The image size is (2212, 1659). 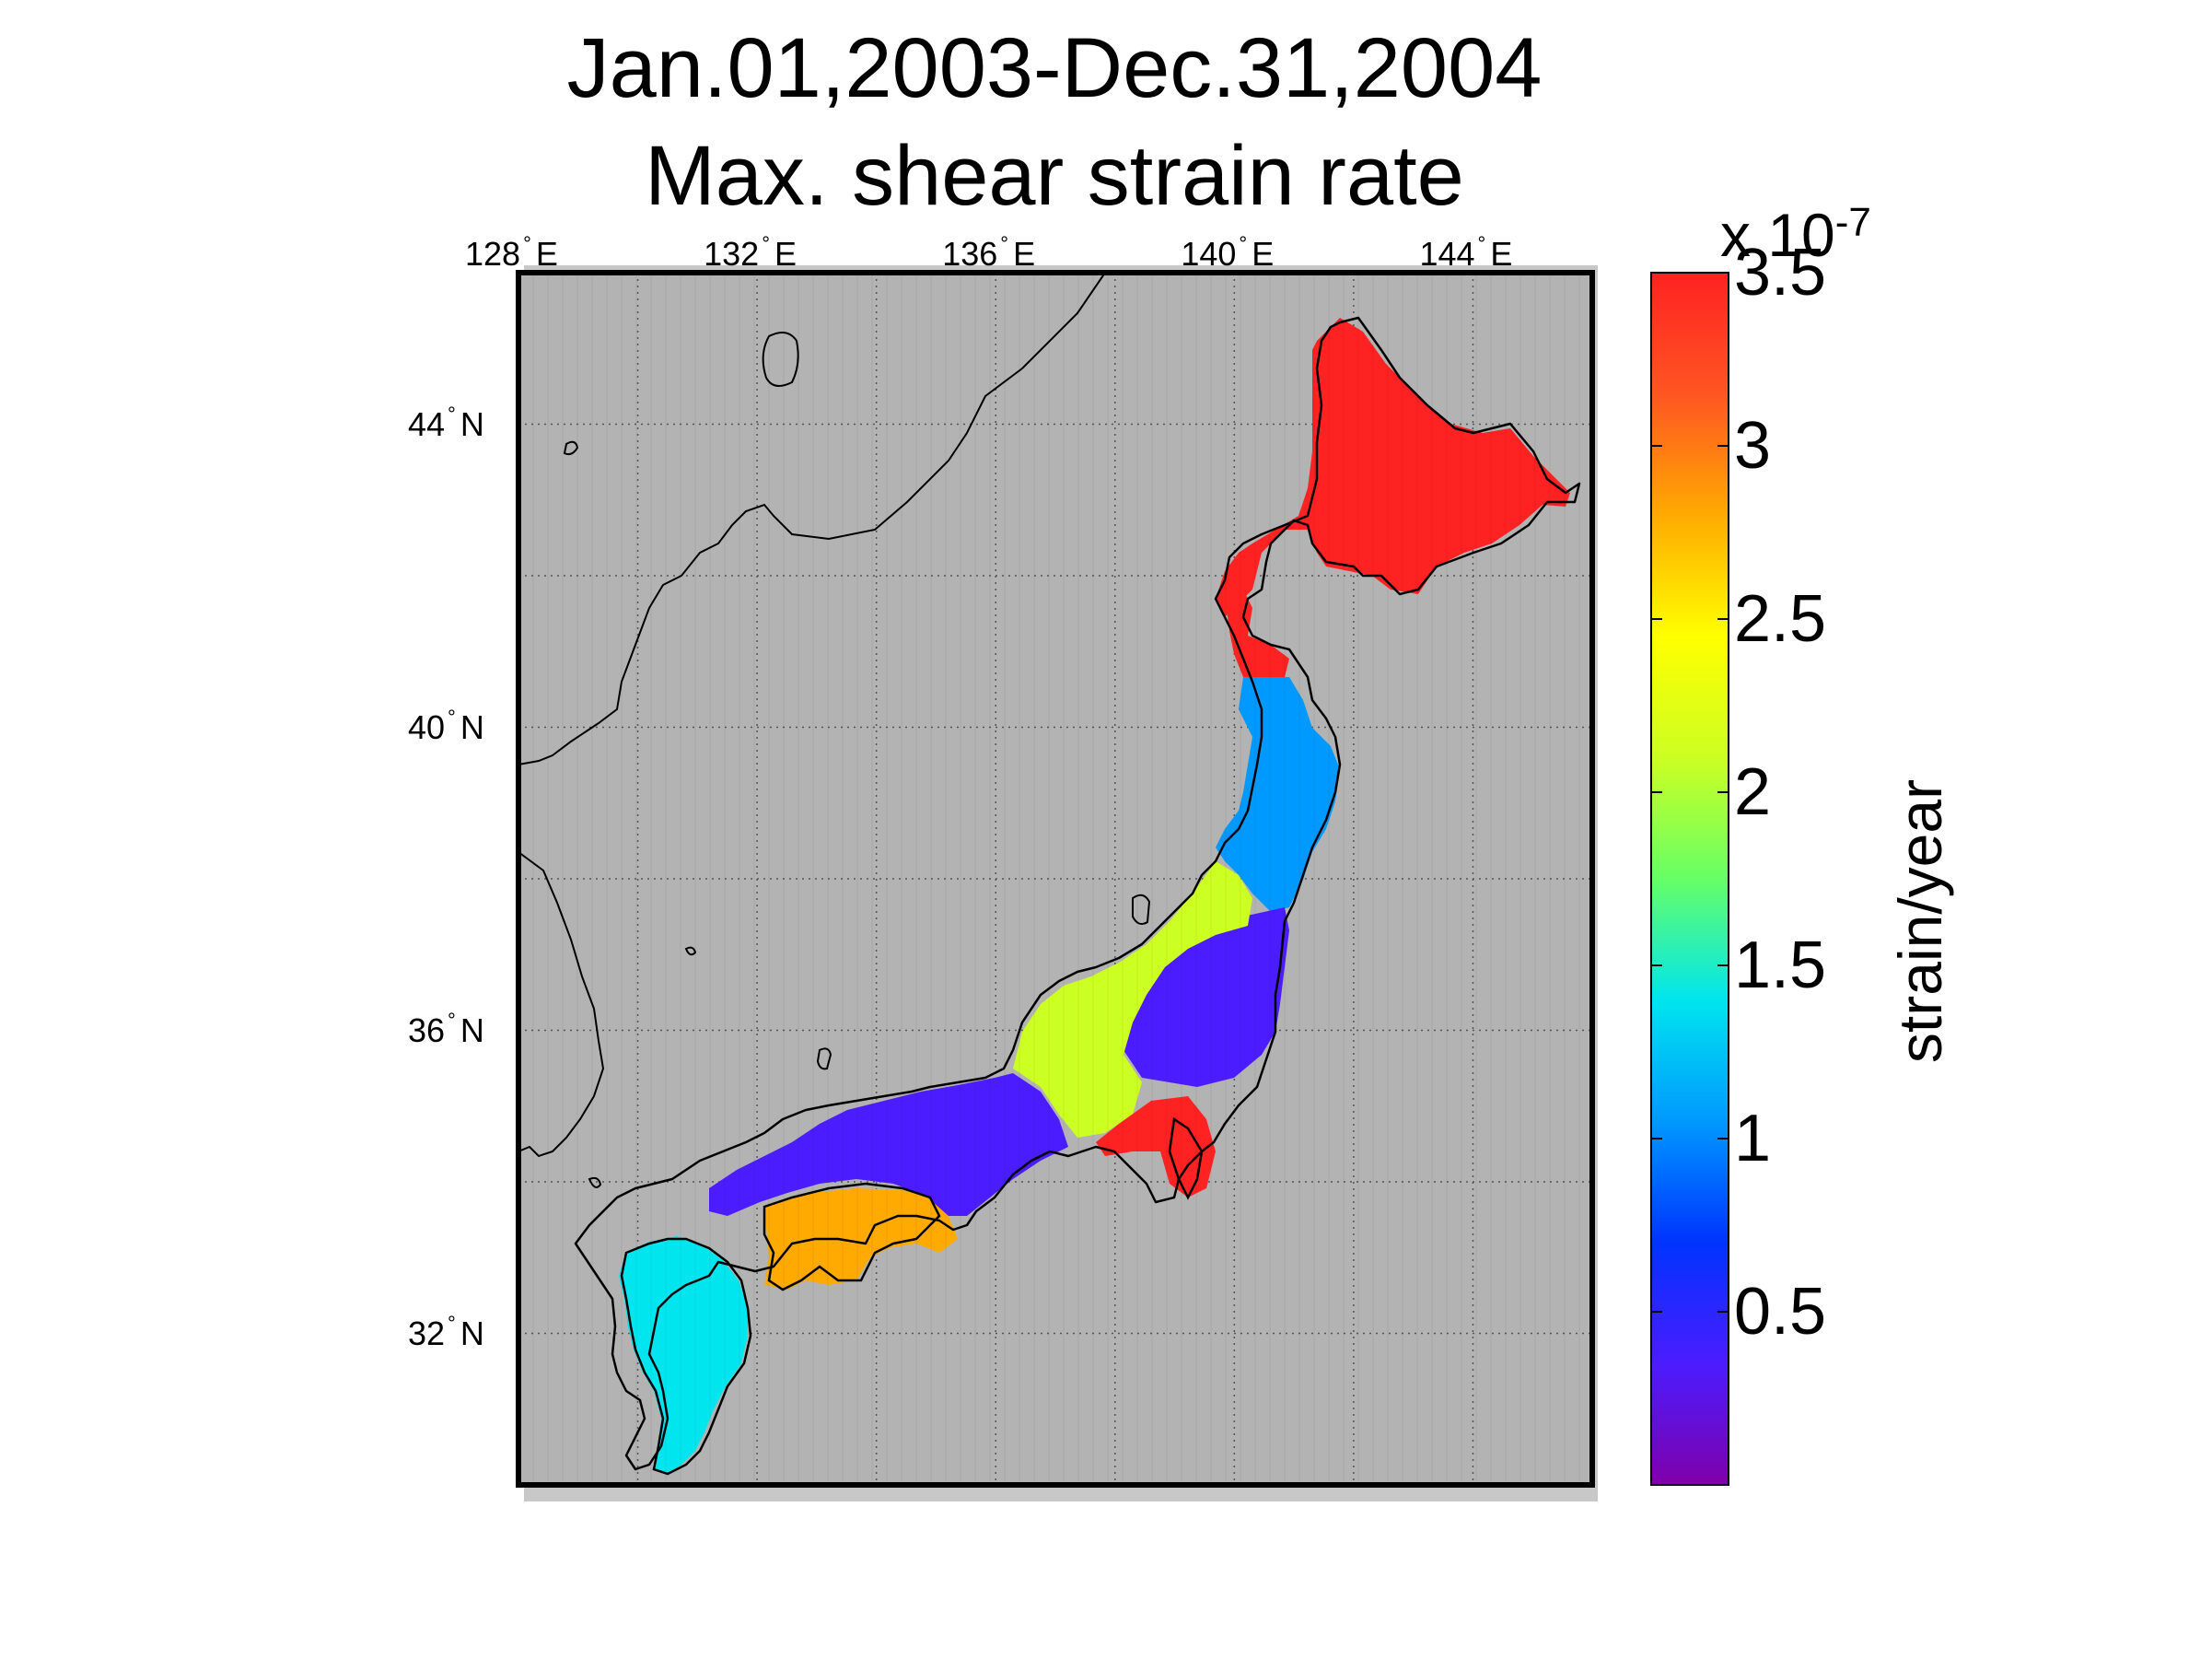 I want to click on kyushu-coastline, so click(x=686, y=1356).